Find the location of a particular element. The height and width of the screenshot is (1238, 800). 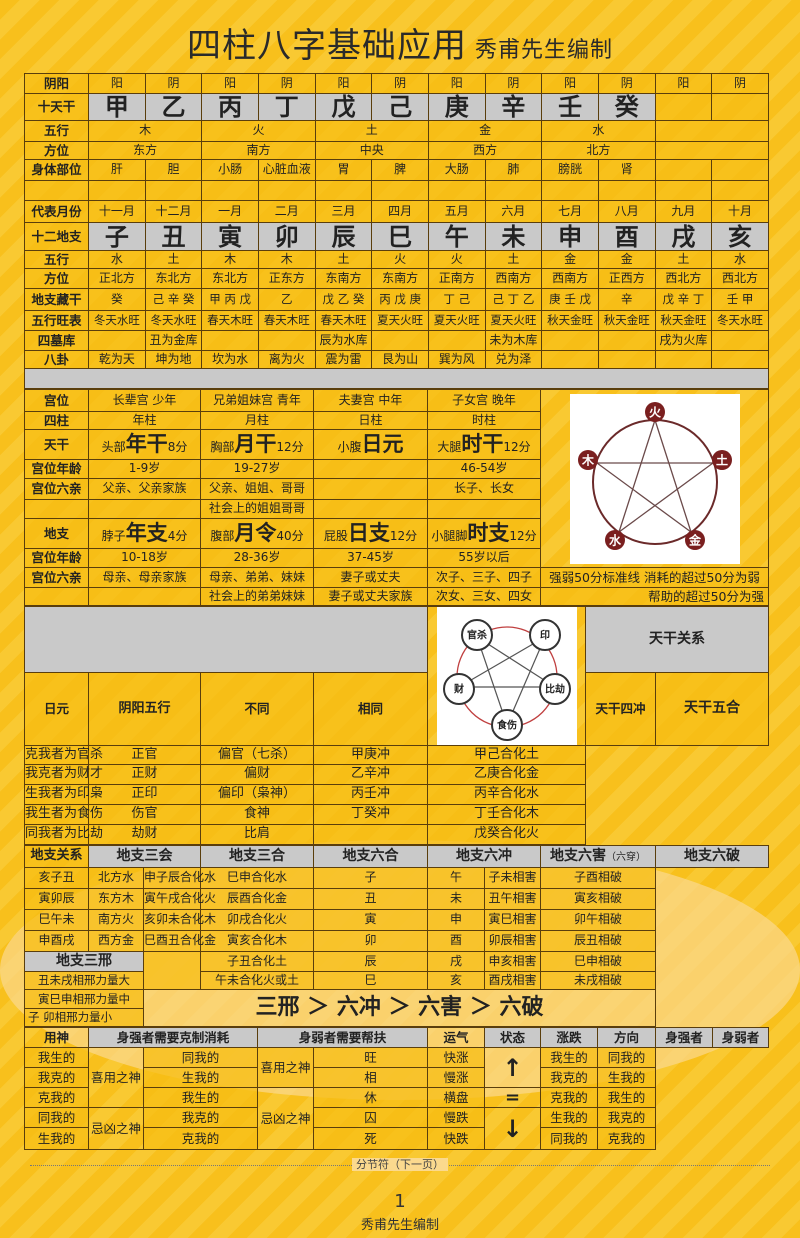

ten-gods-diagram-cell: 官杀 印比劫 食伤 财 is located at coordinates (506, 676).